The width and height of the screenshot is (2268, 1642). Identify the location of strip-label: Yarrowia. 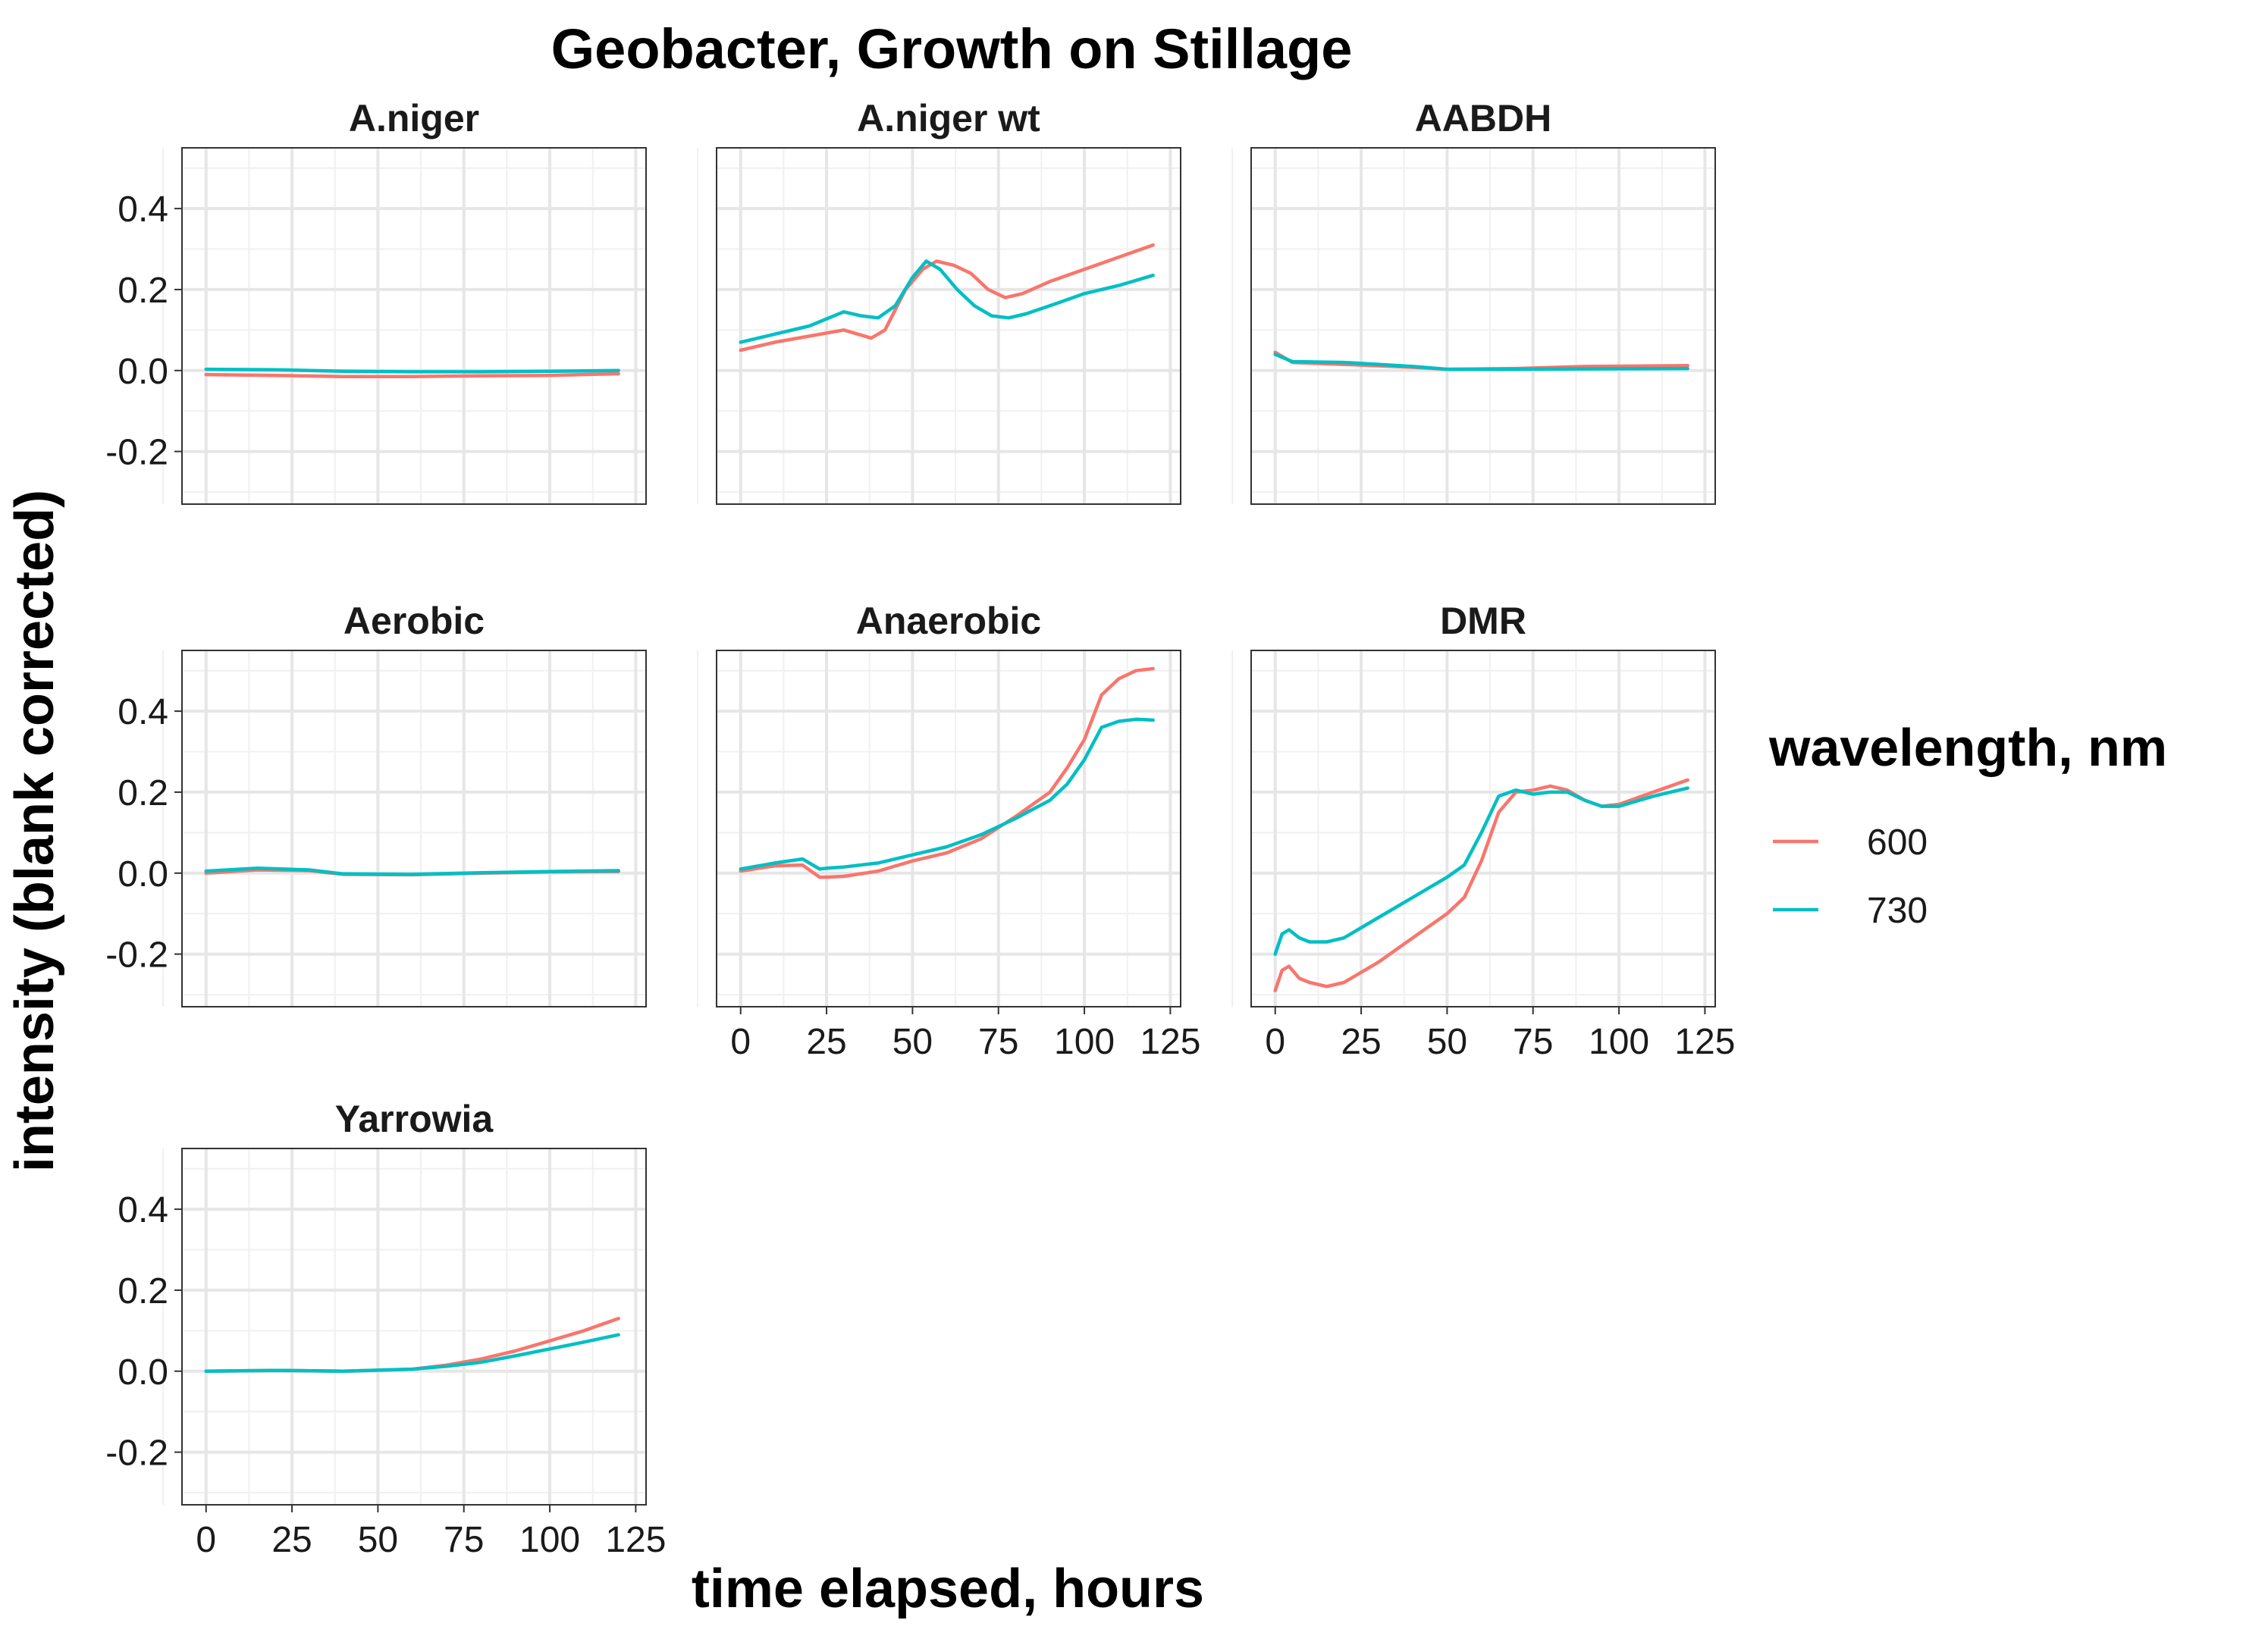
(414, 1119).